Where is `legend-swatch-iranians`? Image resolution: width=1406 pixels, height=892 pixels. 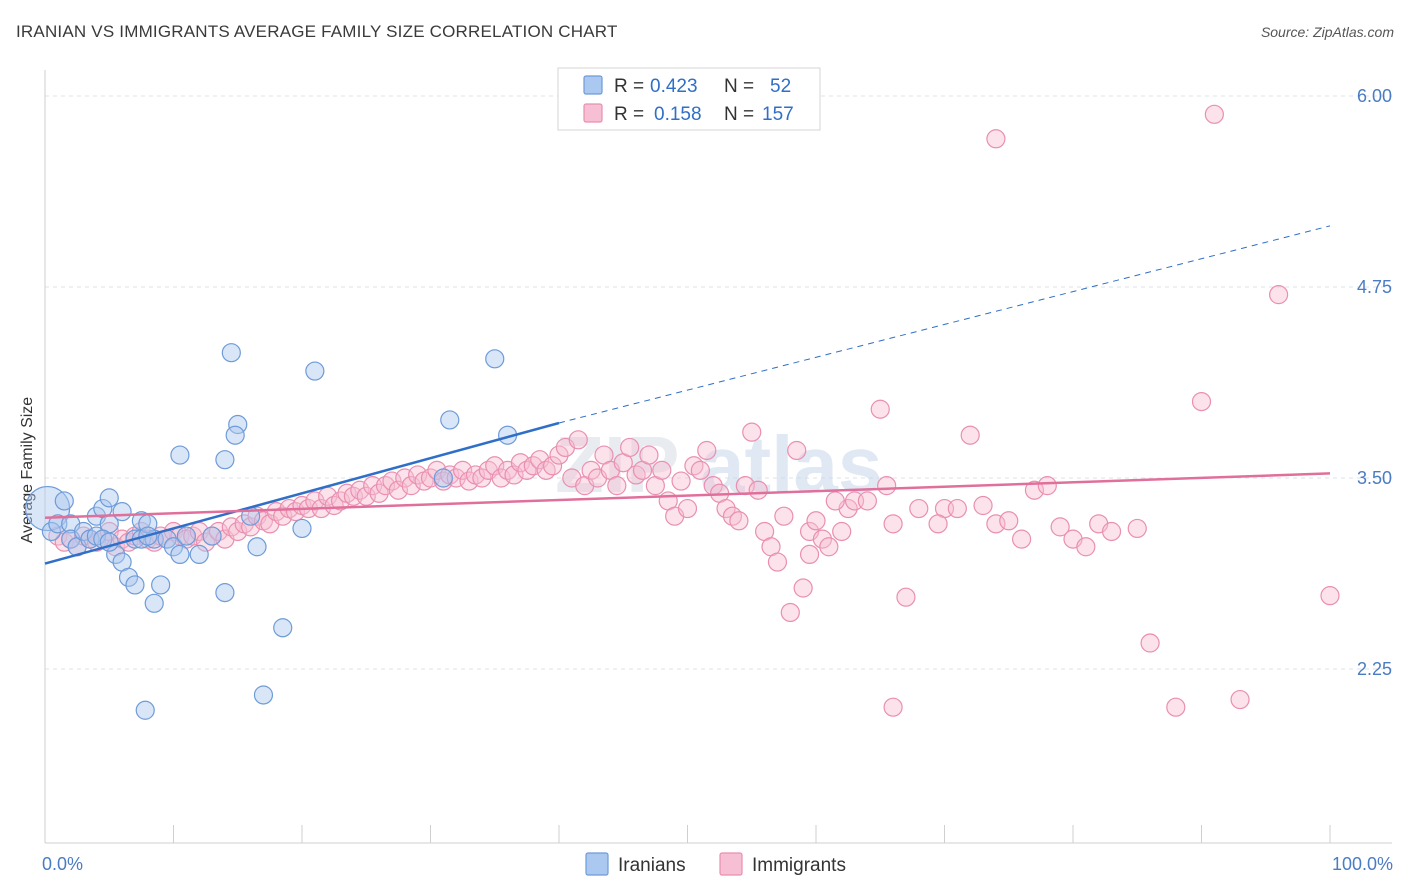
legend-swatch-iranians is located at coordinates (593, 85).